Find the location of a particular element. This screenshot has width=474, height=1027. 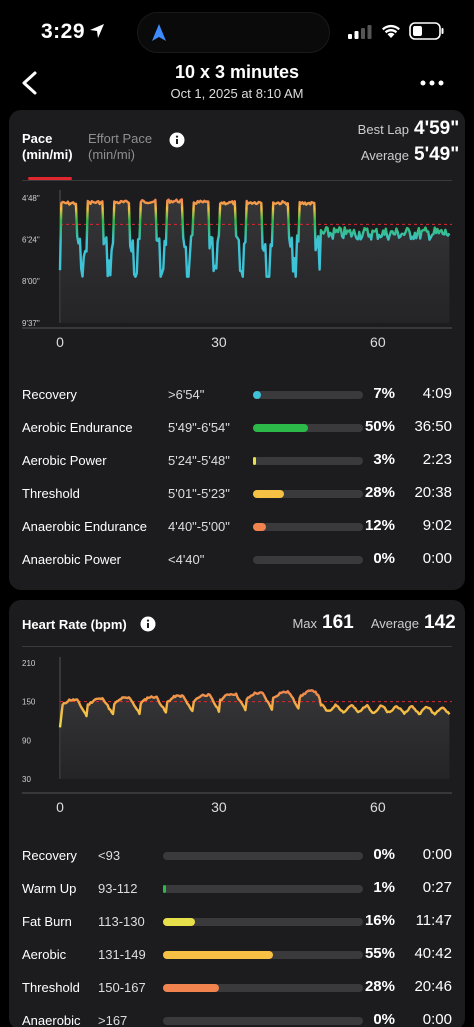

page-title: 10 x 3 minutes is located at coordinates (237, 72).